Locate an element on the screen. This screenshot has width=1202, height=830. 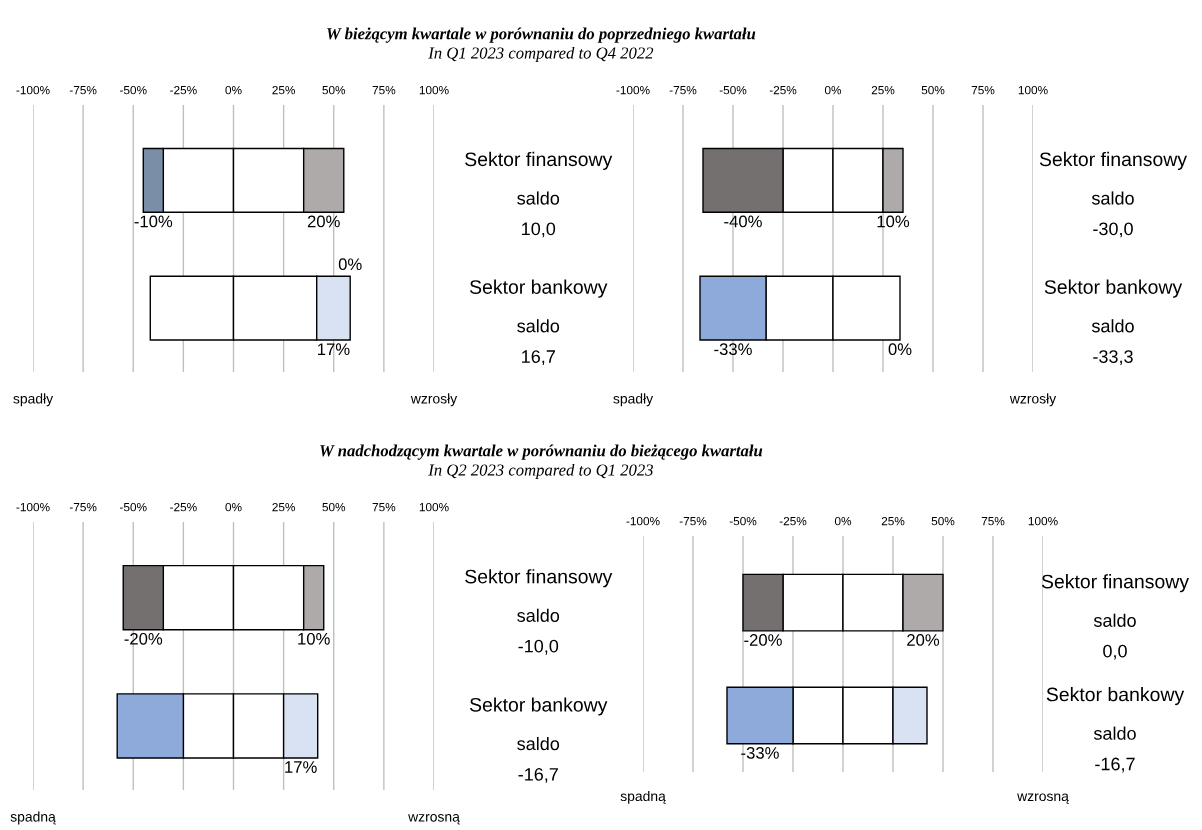
text: 16,7 is located at coordinates (538, 358).